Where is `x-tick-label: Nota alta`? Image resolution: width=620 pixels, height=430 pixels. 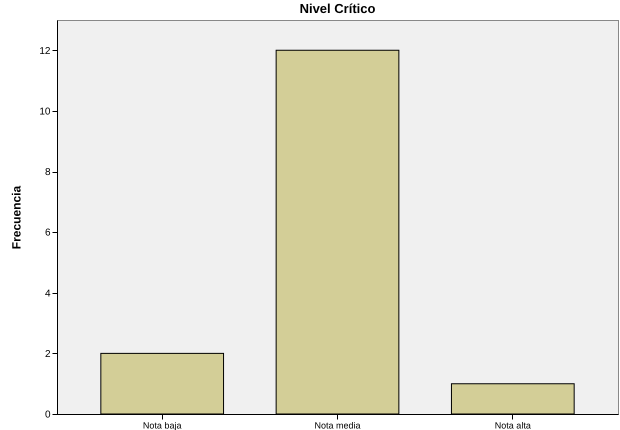 x-tick-label: Nota alta is located at coordinates (512, 425).